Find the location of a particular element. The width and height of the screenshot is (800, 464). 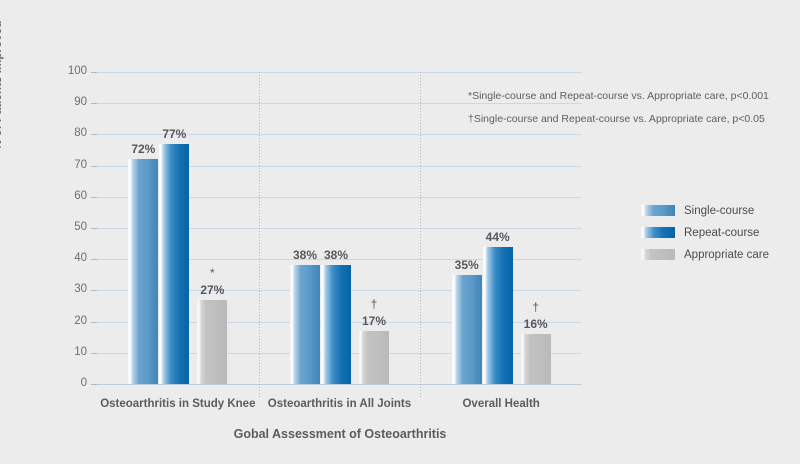

category-label: Osteoarthritis in Study Knee is located at coordinates (178, 404).